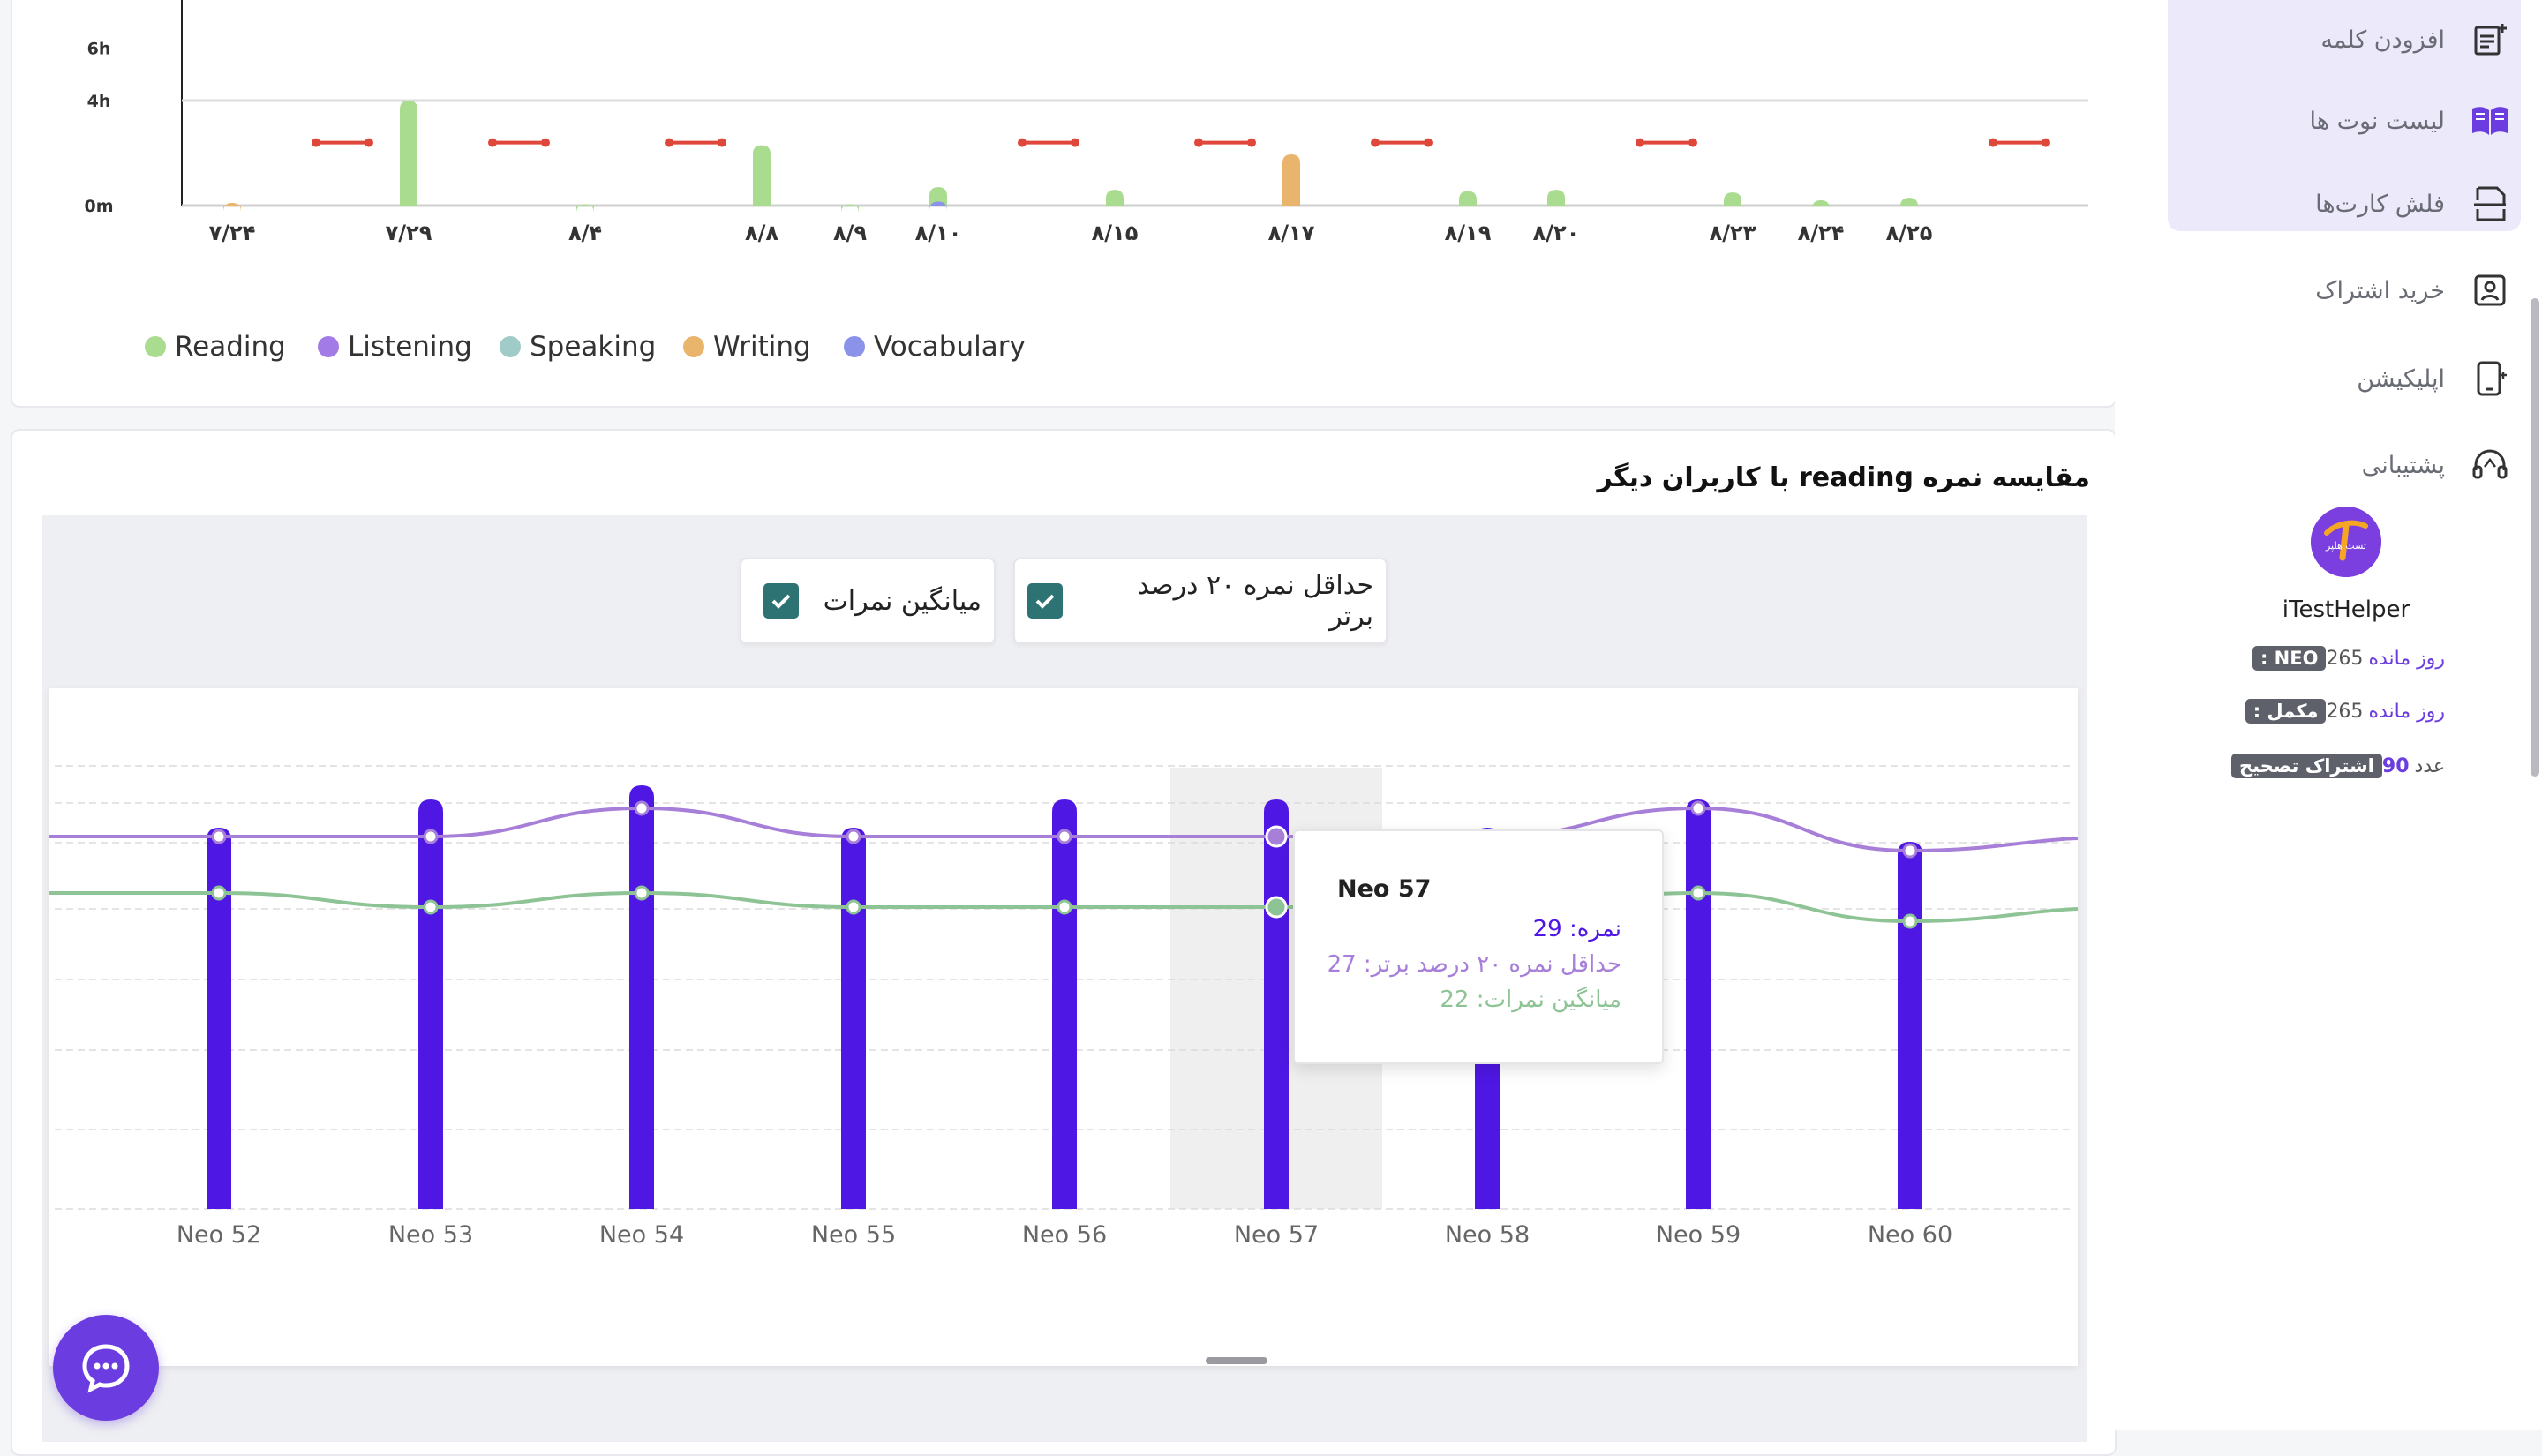 Image resolution: width=2542 pixels, height=1456 pixels. I want to click on flashcard-icon, so click(2490, 204).